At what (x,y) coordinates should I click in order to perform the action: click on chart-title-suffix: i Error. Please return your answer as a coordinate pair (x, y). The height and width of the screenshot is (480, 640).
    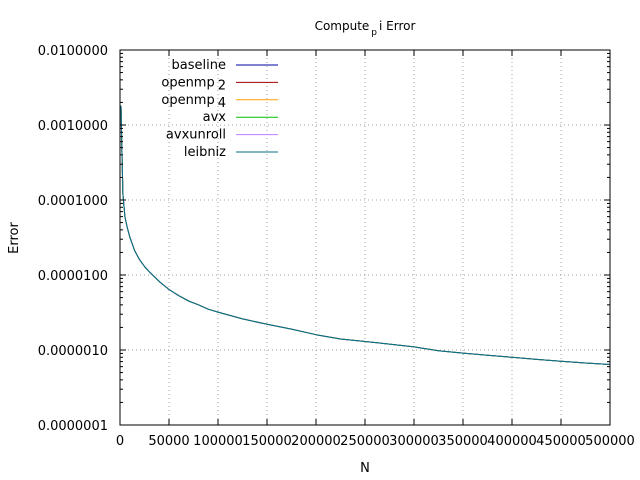
    Looking at the image, I should click on (397, 26).